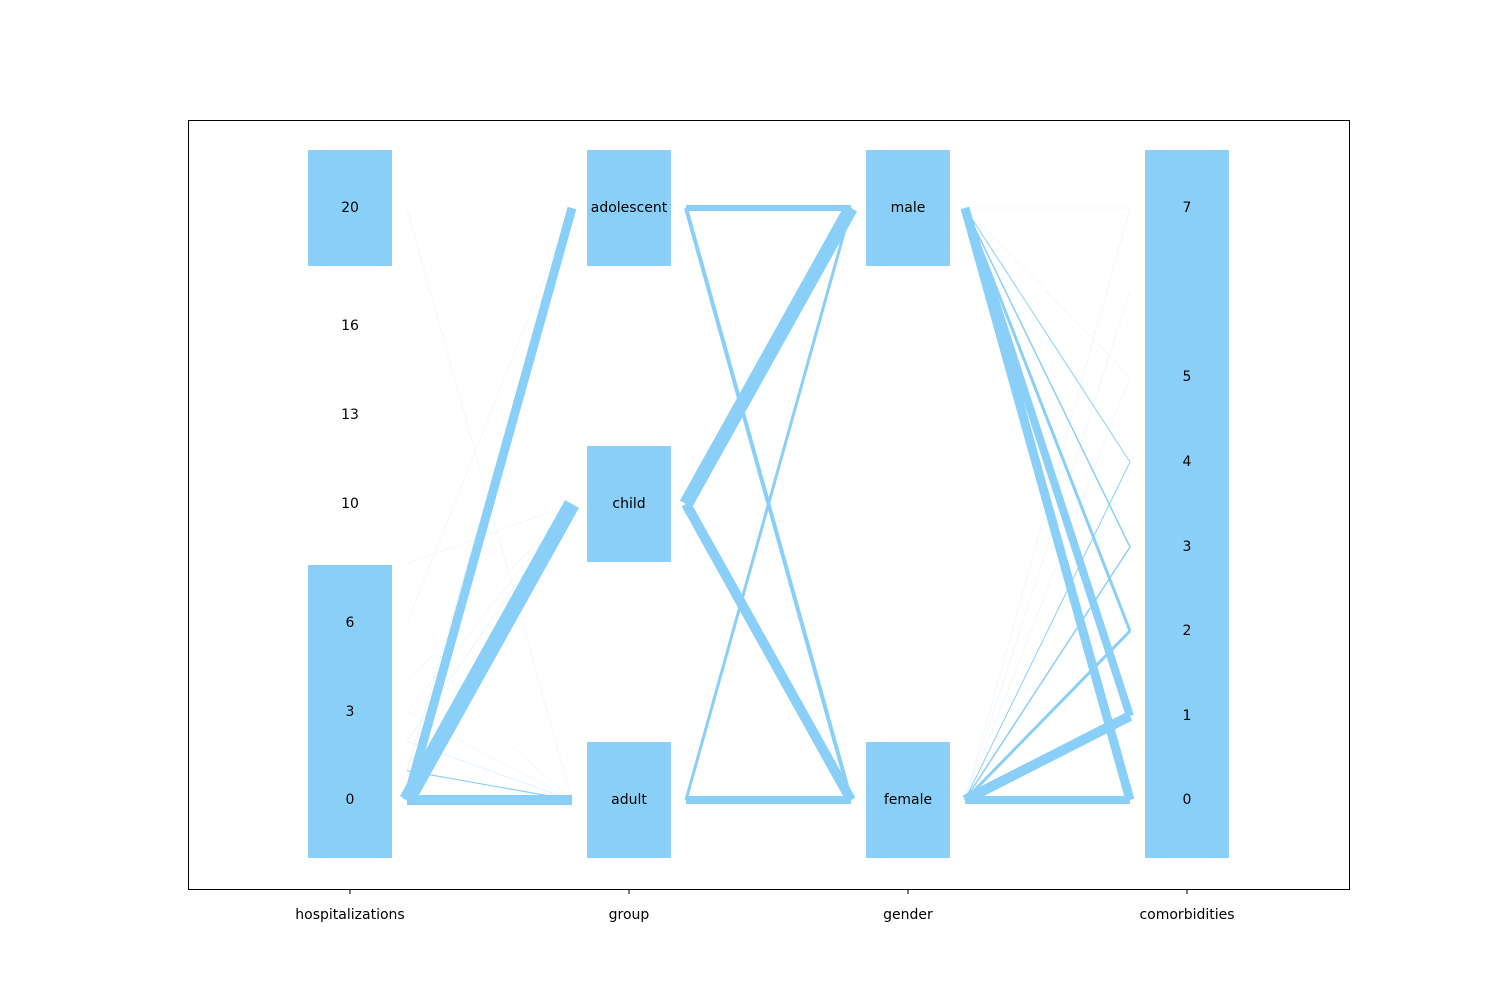 The width and height of the screenshot is (1500, 1000). What do you see at coordinates (350, 326) in the screenshot?
I see `hospitalizations-tick-label-1: 16` at bounding box center [350, 326].